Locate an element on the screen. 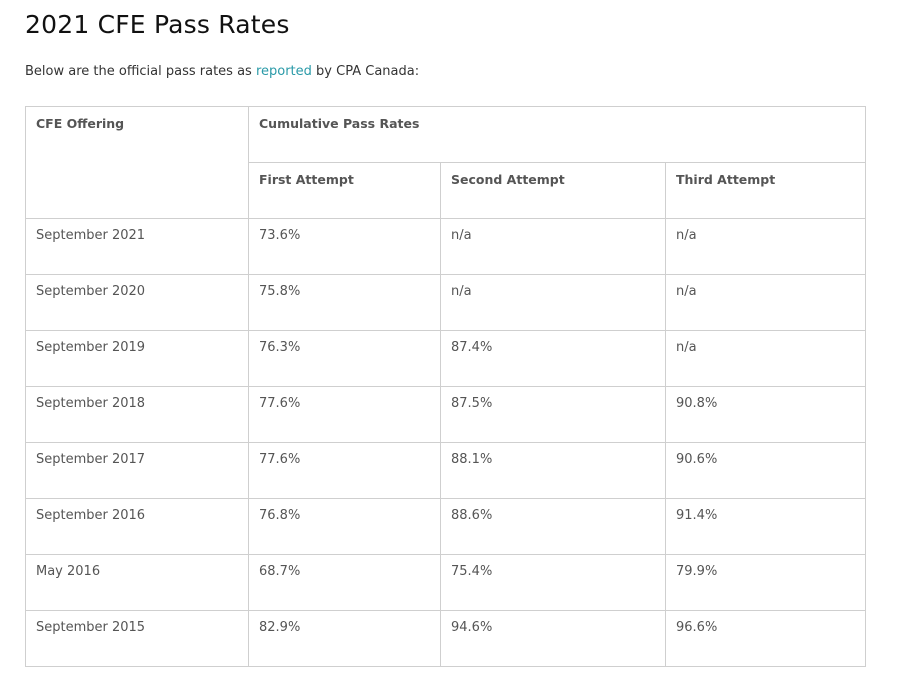 The width and height of the screenshot is (904, 685). page-title: 2021 CFE Pass Rates is located at coordinates (157, 24).